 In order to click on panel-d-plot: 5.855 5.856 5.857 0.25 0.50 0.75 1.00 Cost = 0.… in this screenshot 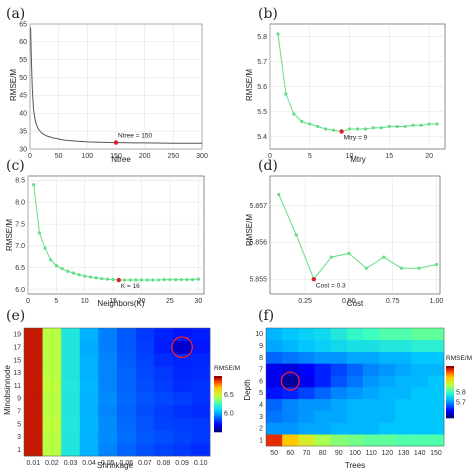, I will do `click(346, 240)`.